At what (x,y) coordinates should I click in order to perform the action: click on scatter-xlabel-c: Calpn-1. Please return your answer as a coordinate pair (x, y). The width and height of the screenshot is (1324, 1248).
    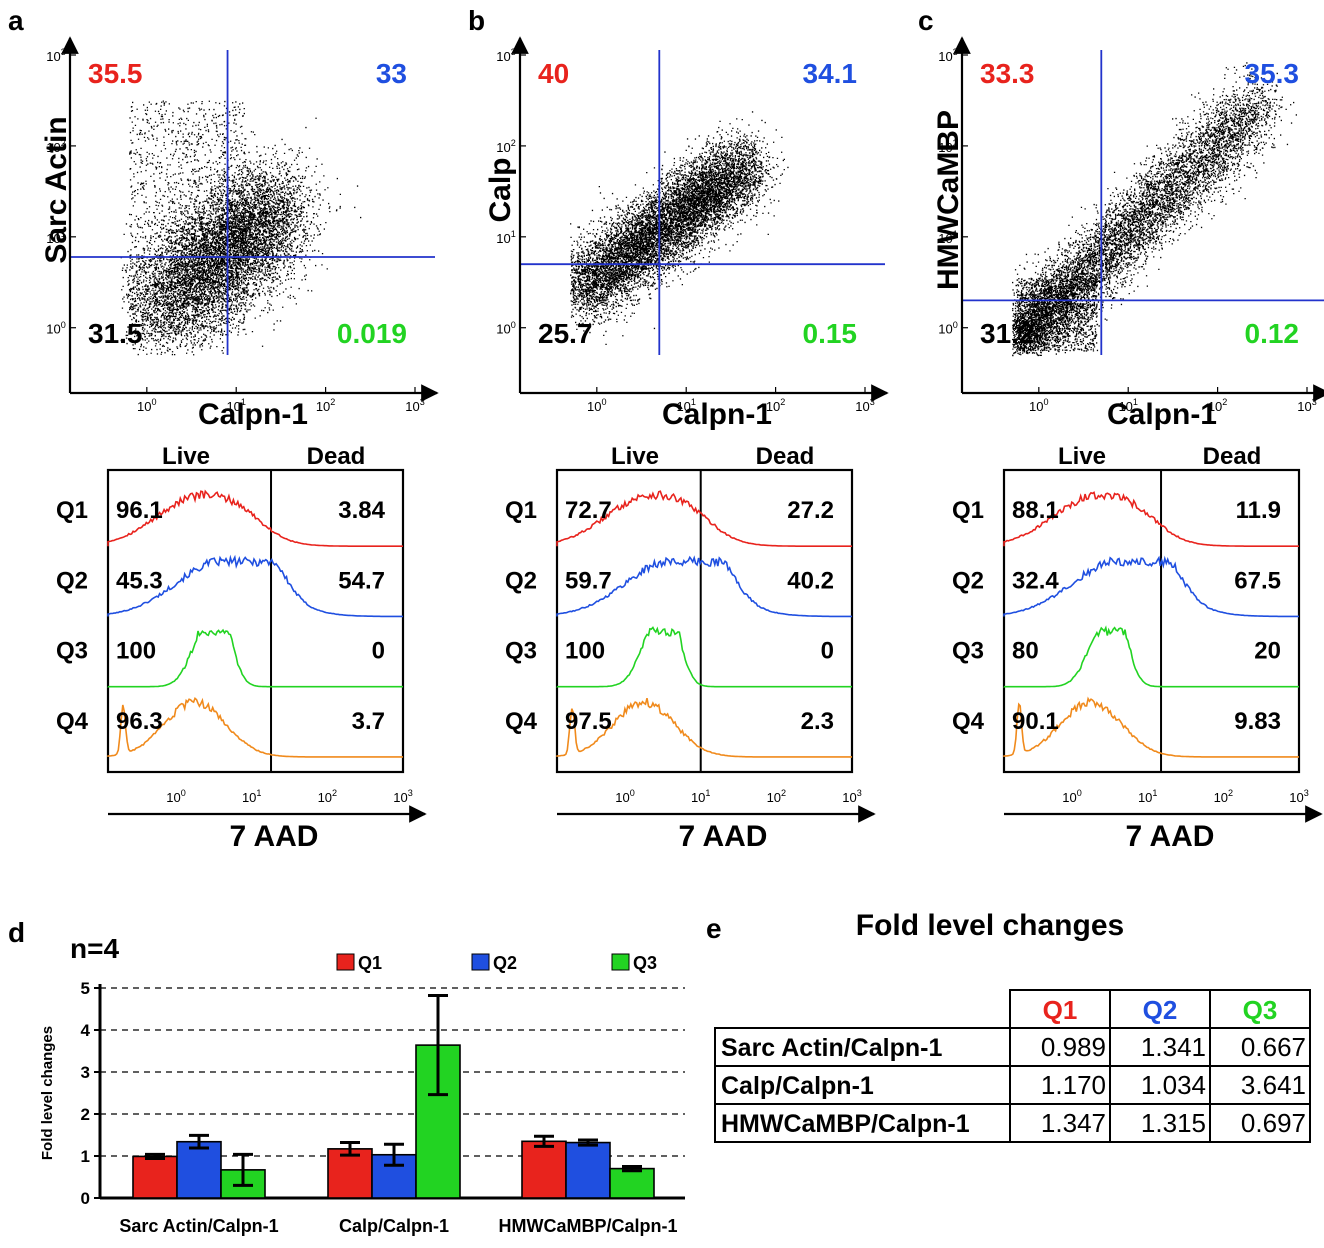
    Looking at the image, I should click on (1162, 414).